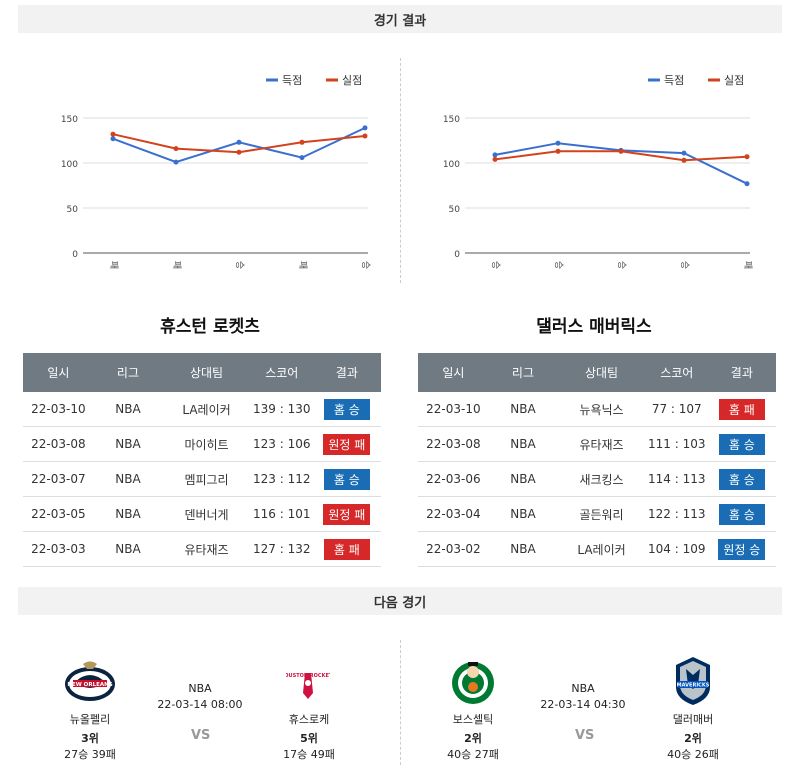  Describe the element at coordinates (451, 165) in the screenshot. I see `y-tick-label: 100` at that location.